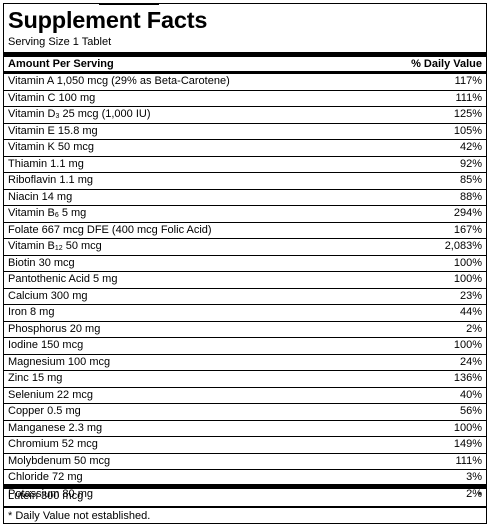 Image resolution: width=490 pixels, height=527 pixels. What do you see at coordinates (35, 378) in the screenshot?
I see `nutrient-name: Zinc 15 mg` at bounding box center [35, 378].